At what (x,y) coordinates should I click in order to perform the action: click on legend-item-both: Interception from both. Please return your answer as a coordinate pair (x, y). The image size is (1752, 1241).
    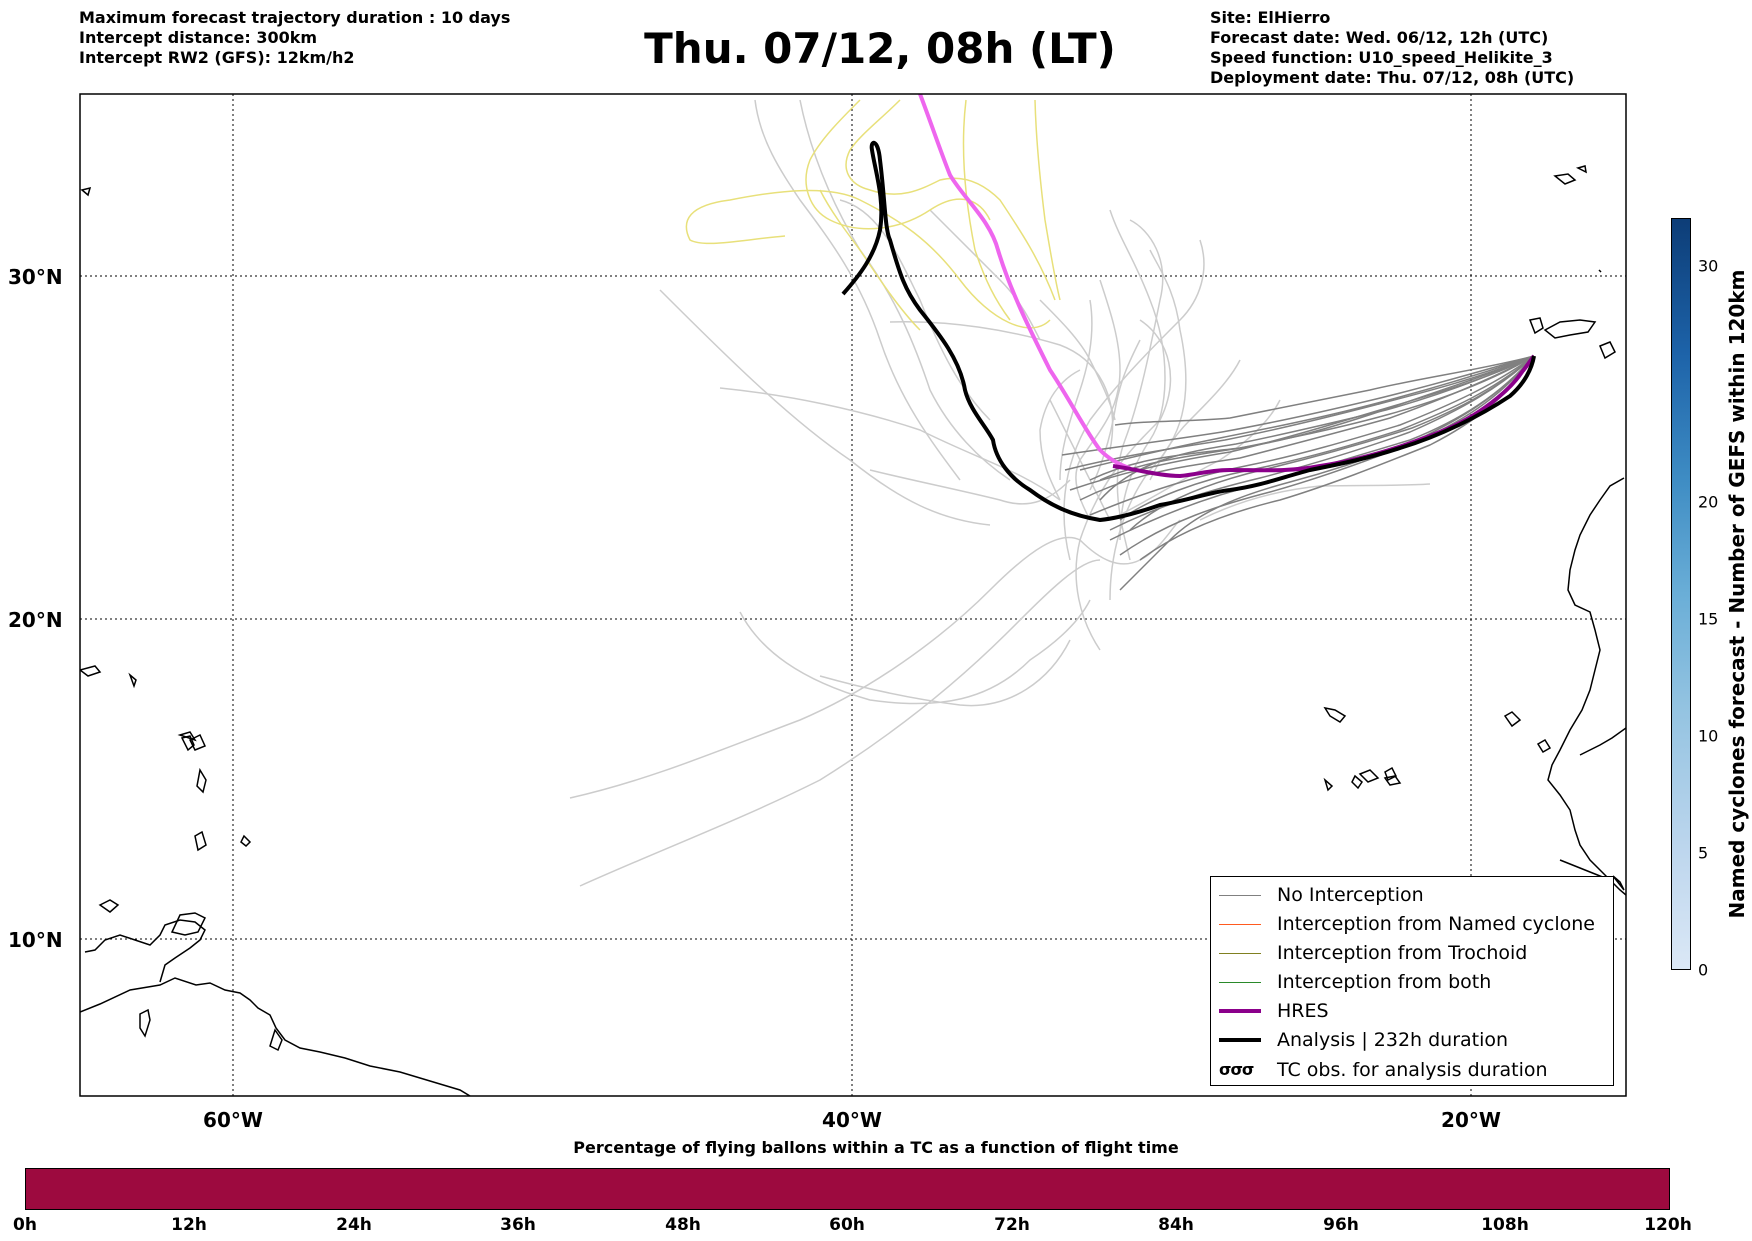
    Looking at the image, I should click on (1355, 982).